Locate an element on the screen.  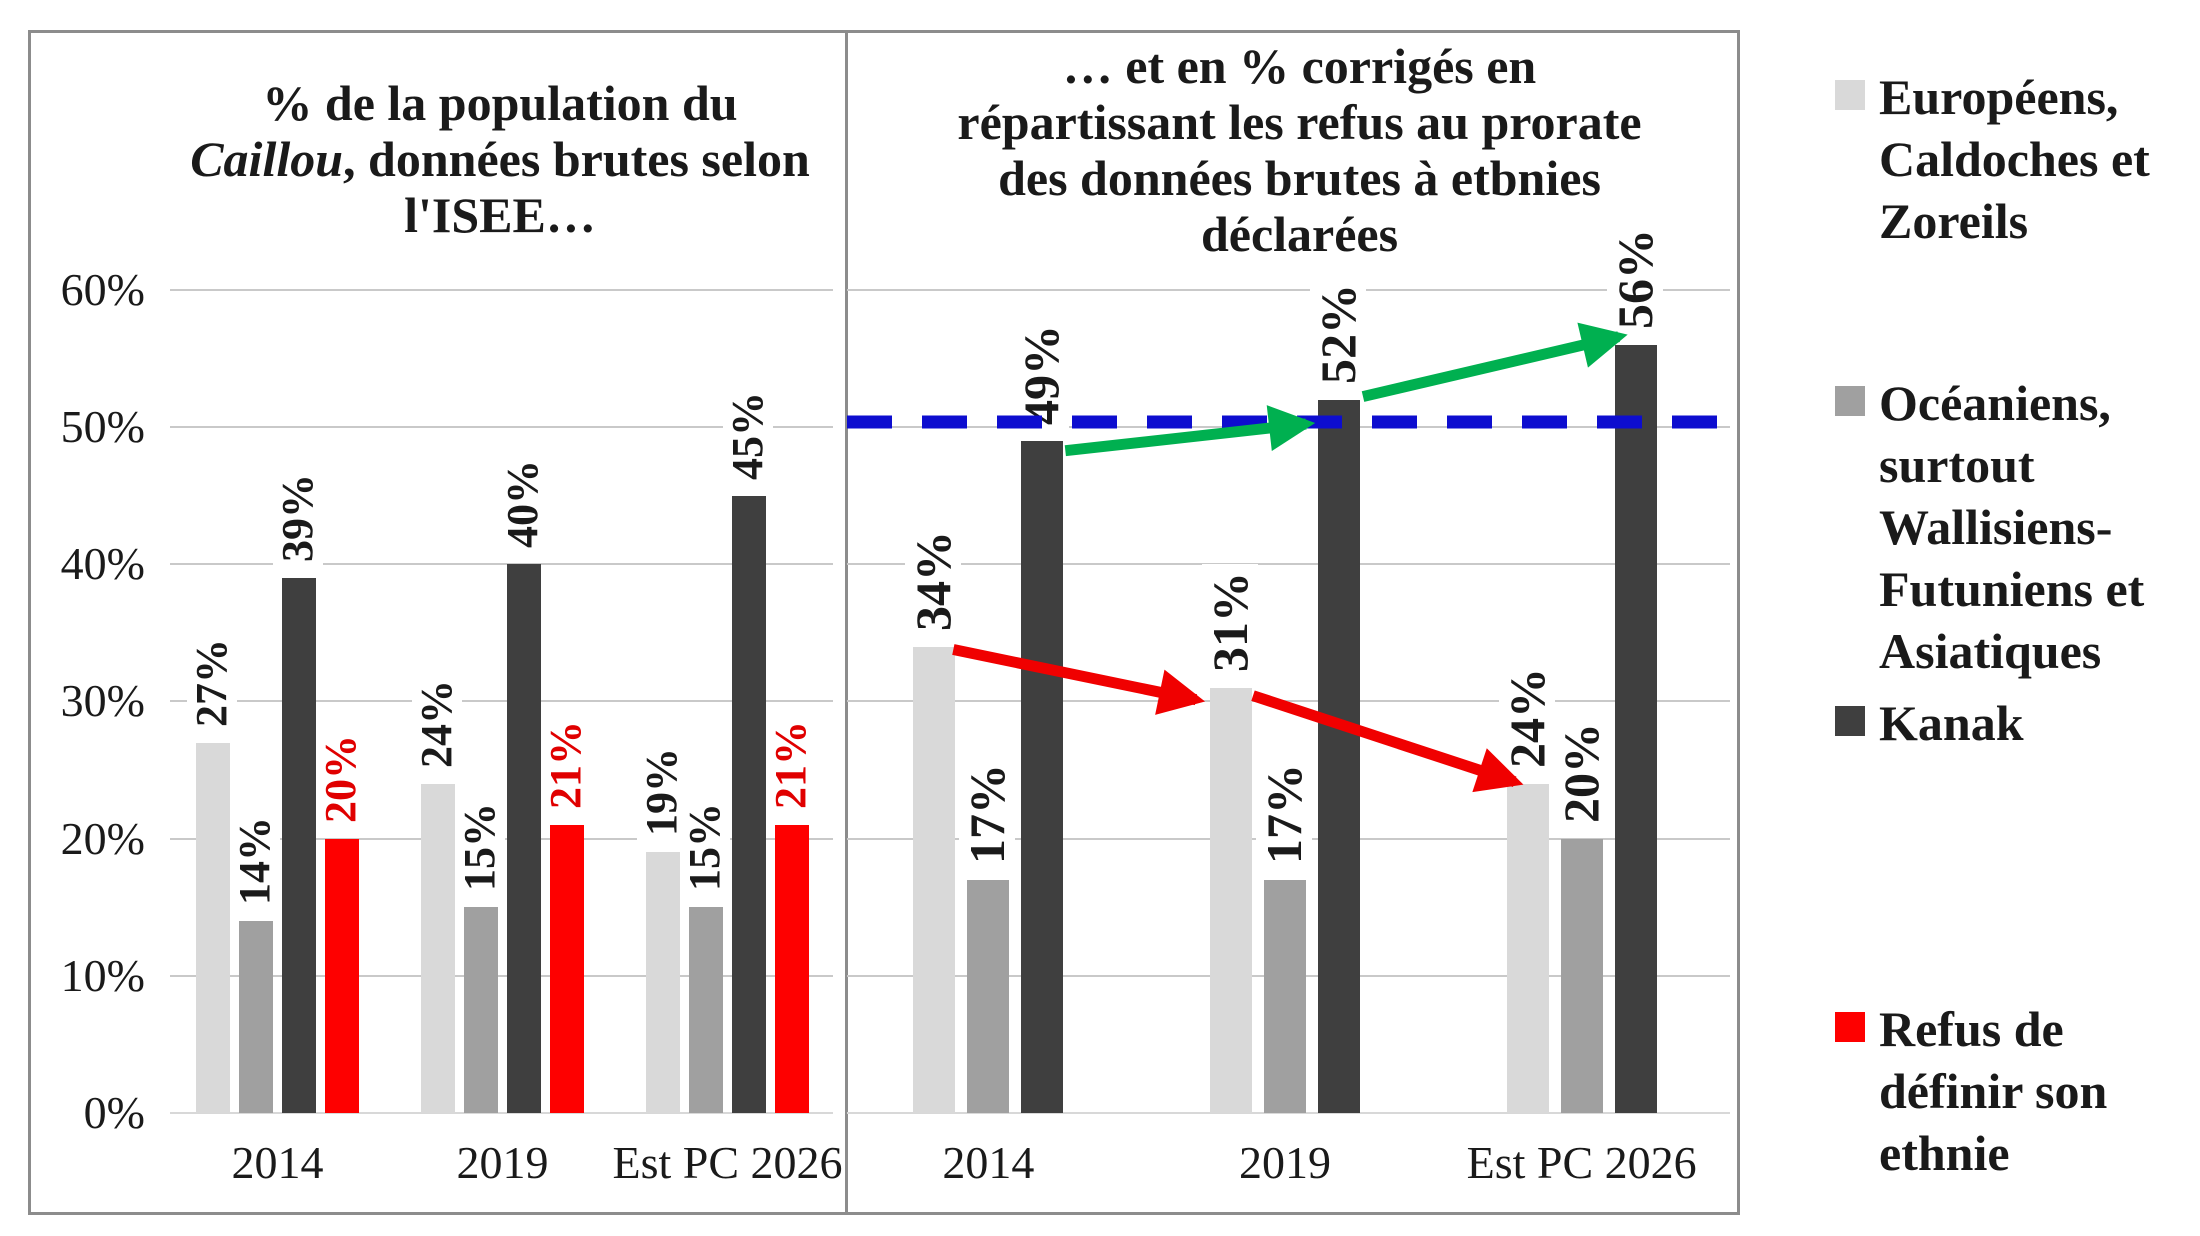
bar-label: 40% is located at coordinates (523, 504).